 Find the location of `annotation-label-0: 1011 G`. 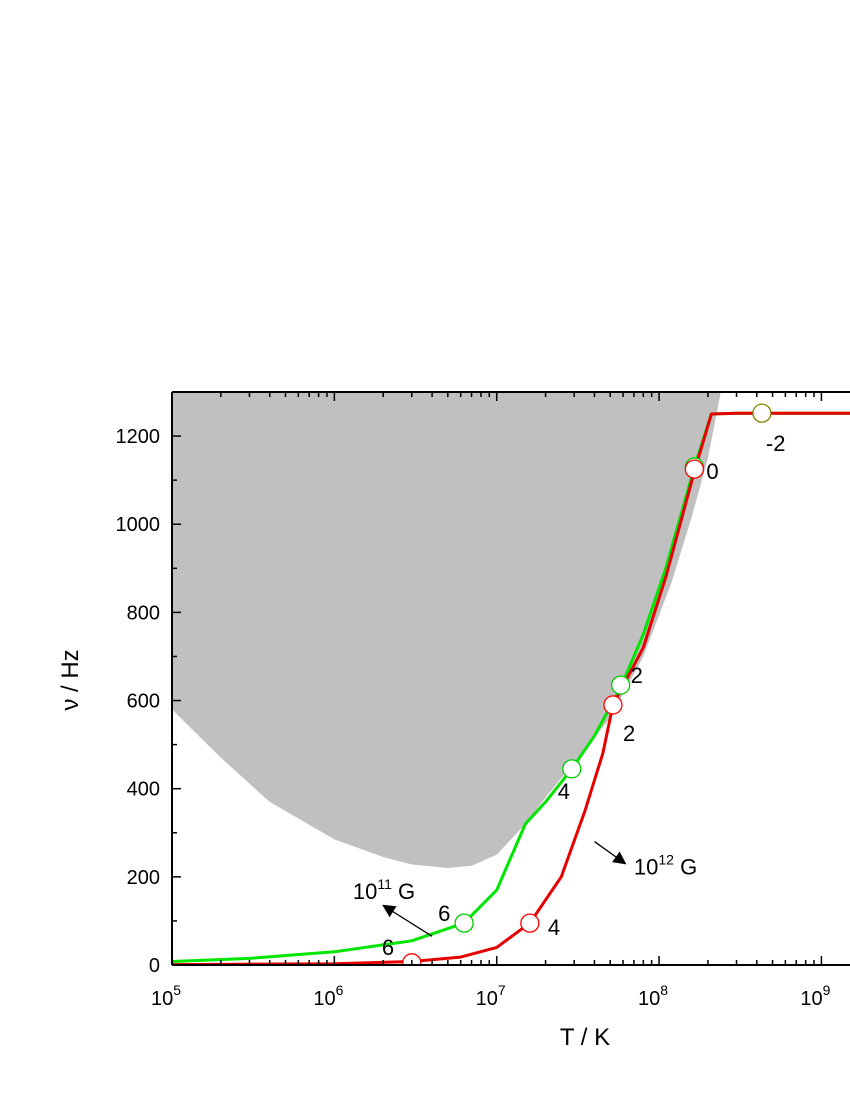

annotation-label-0: 1011 G is located at coordinates (384, 890).